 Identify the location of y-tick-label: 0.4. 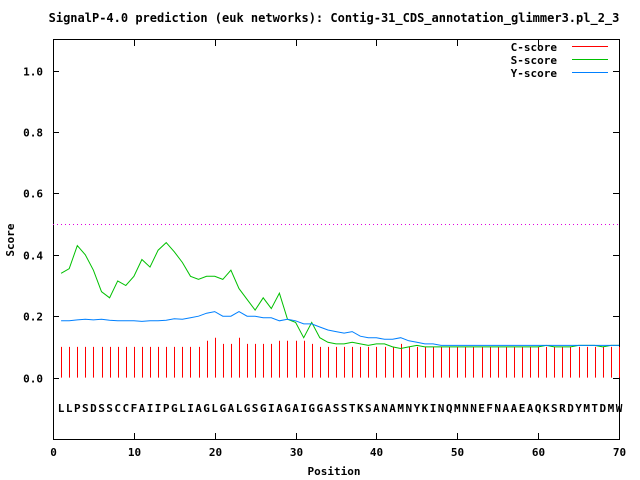
(33, 256).